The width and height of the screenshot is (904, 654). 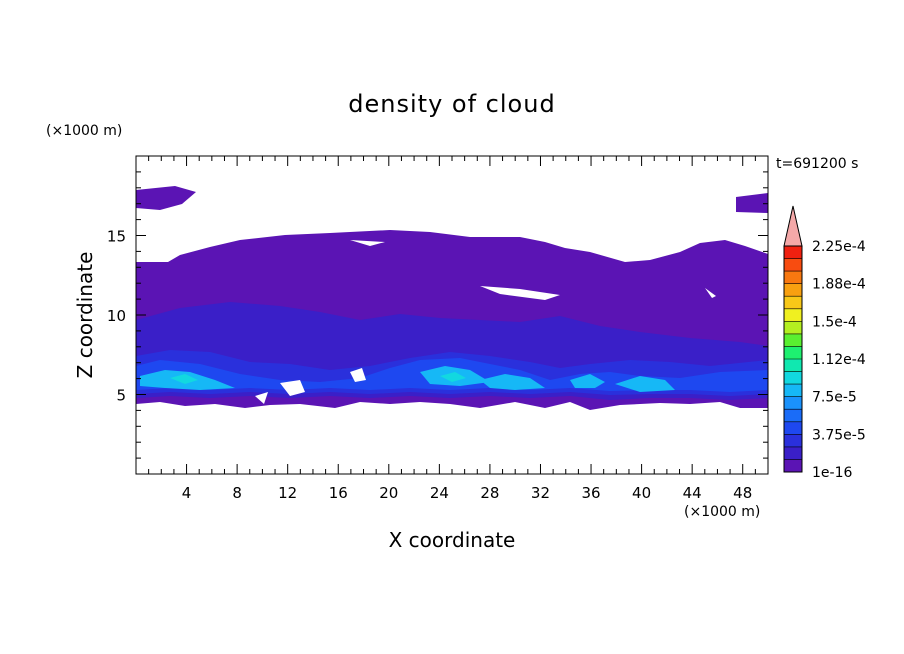 I want to click on x-tick-label: 20, so click(x=388, y=493).